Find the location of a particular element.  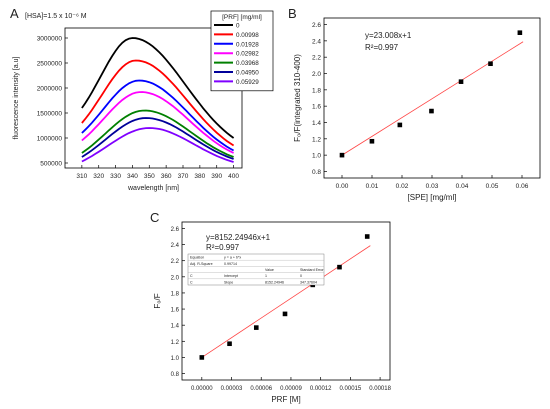

stats-table-cell: Intercept is located at coordinates (231, 276).